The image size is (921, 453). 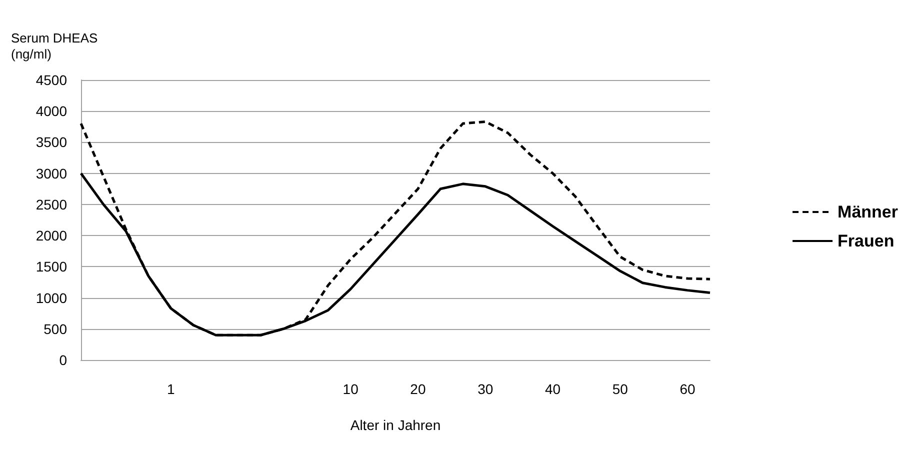 I want to click on x-tick-label: 60, so click(x=688, y=389).